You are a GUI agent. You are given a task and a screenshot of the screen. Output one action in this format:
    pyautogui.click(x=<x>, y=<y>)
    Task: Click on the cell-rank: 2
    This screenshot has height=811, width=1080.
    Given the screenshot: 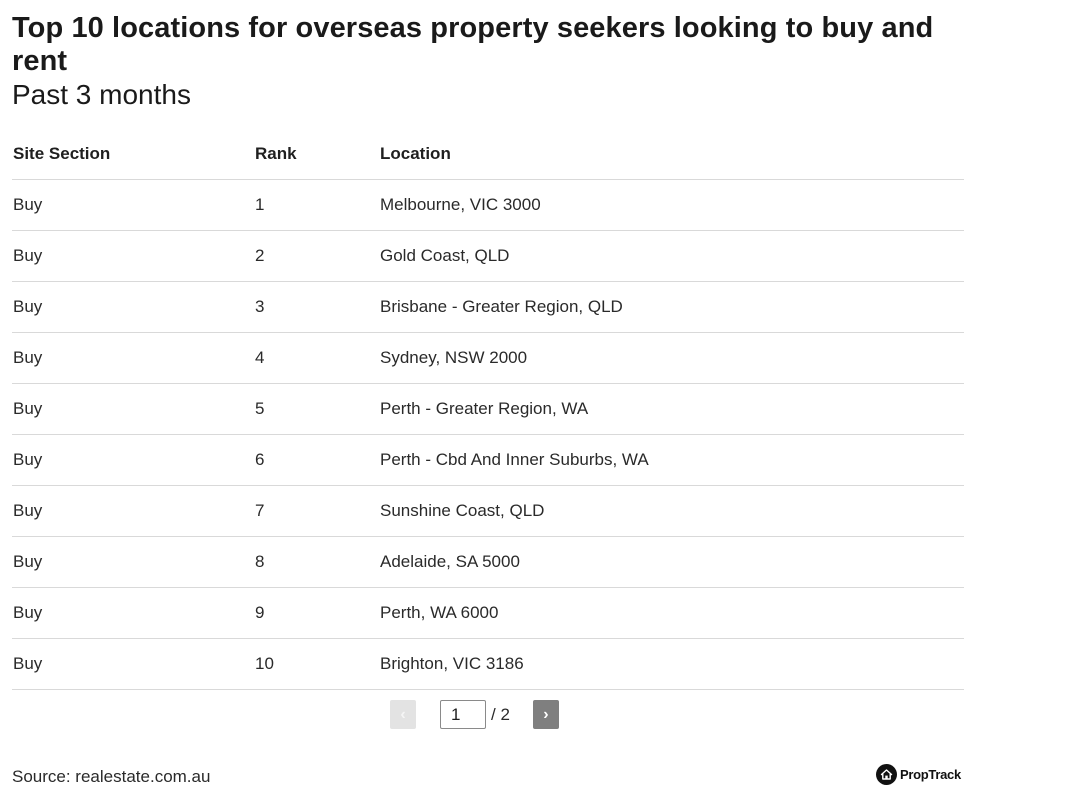 What is the action you would take?
    pyautogui.click(x=316, y=256)
    